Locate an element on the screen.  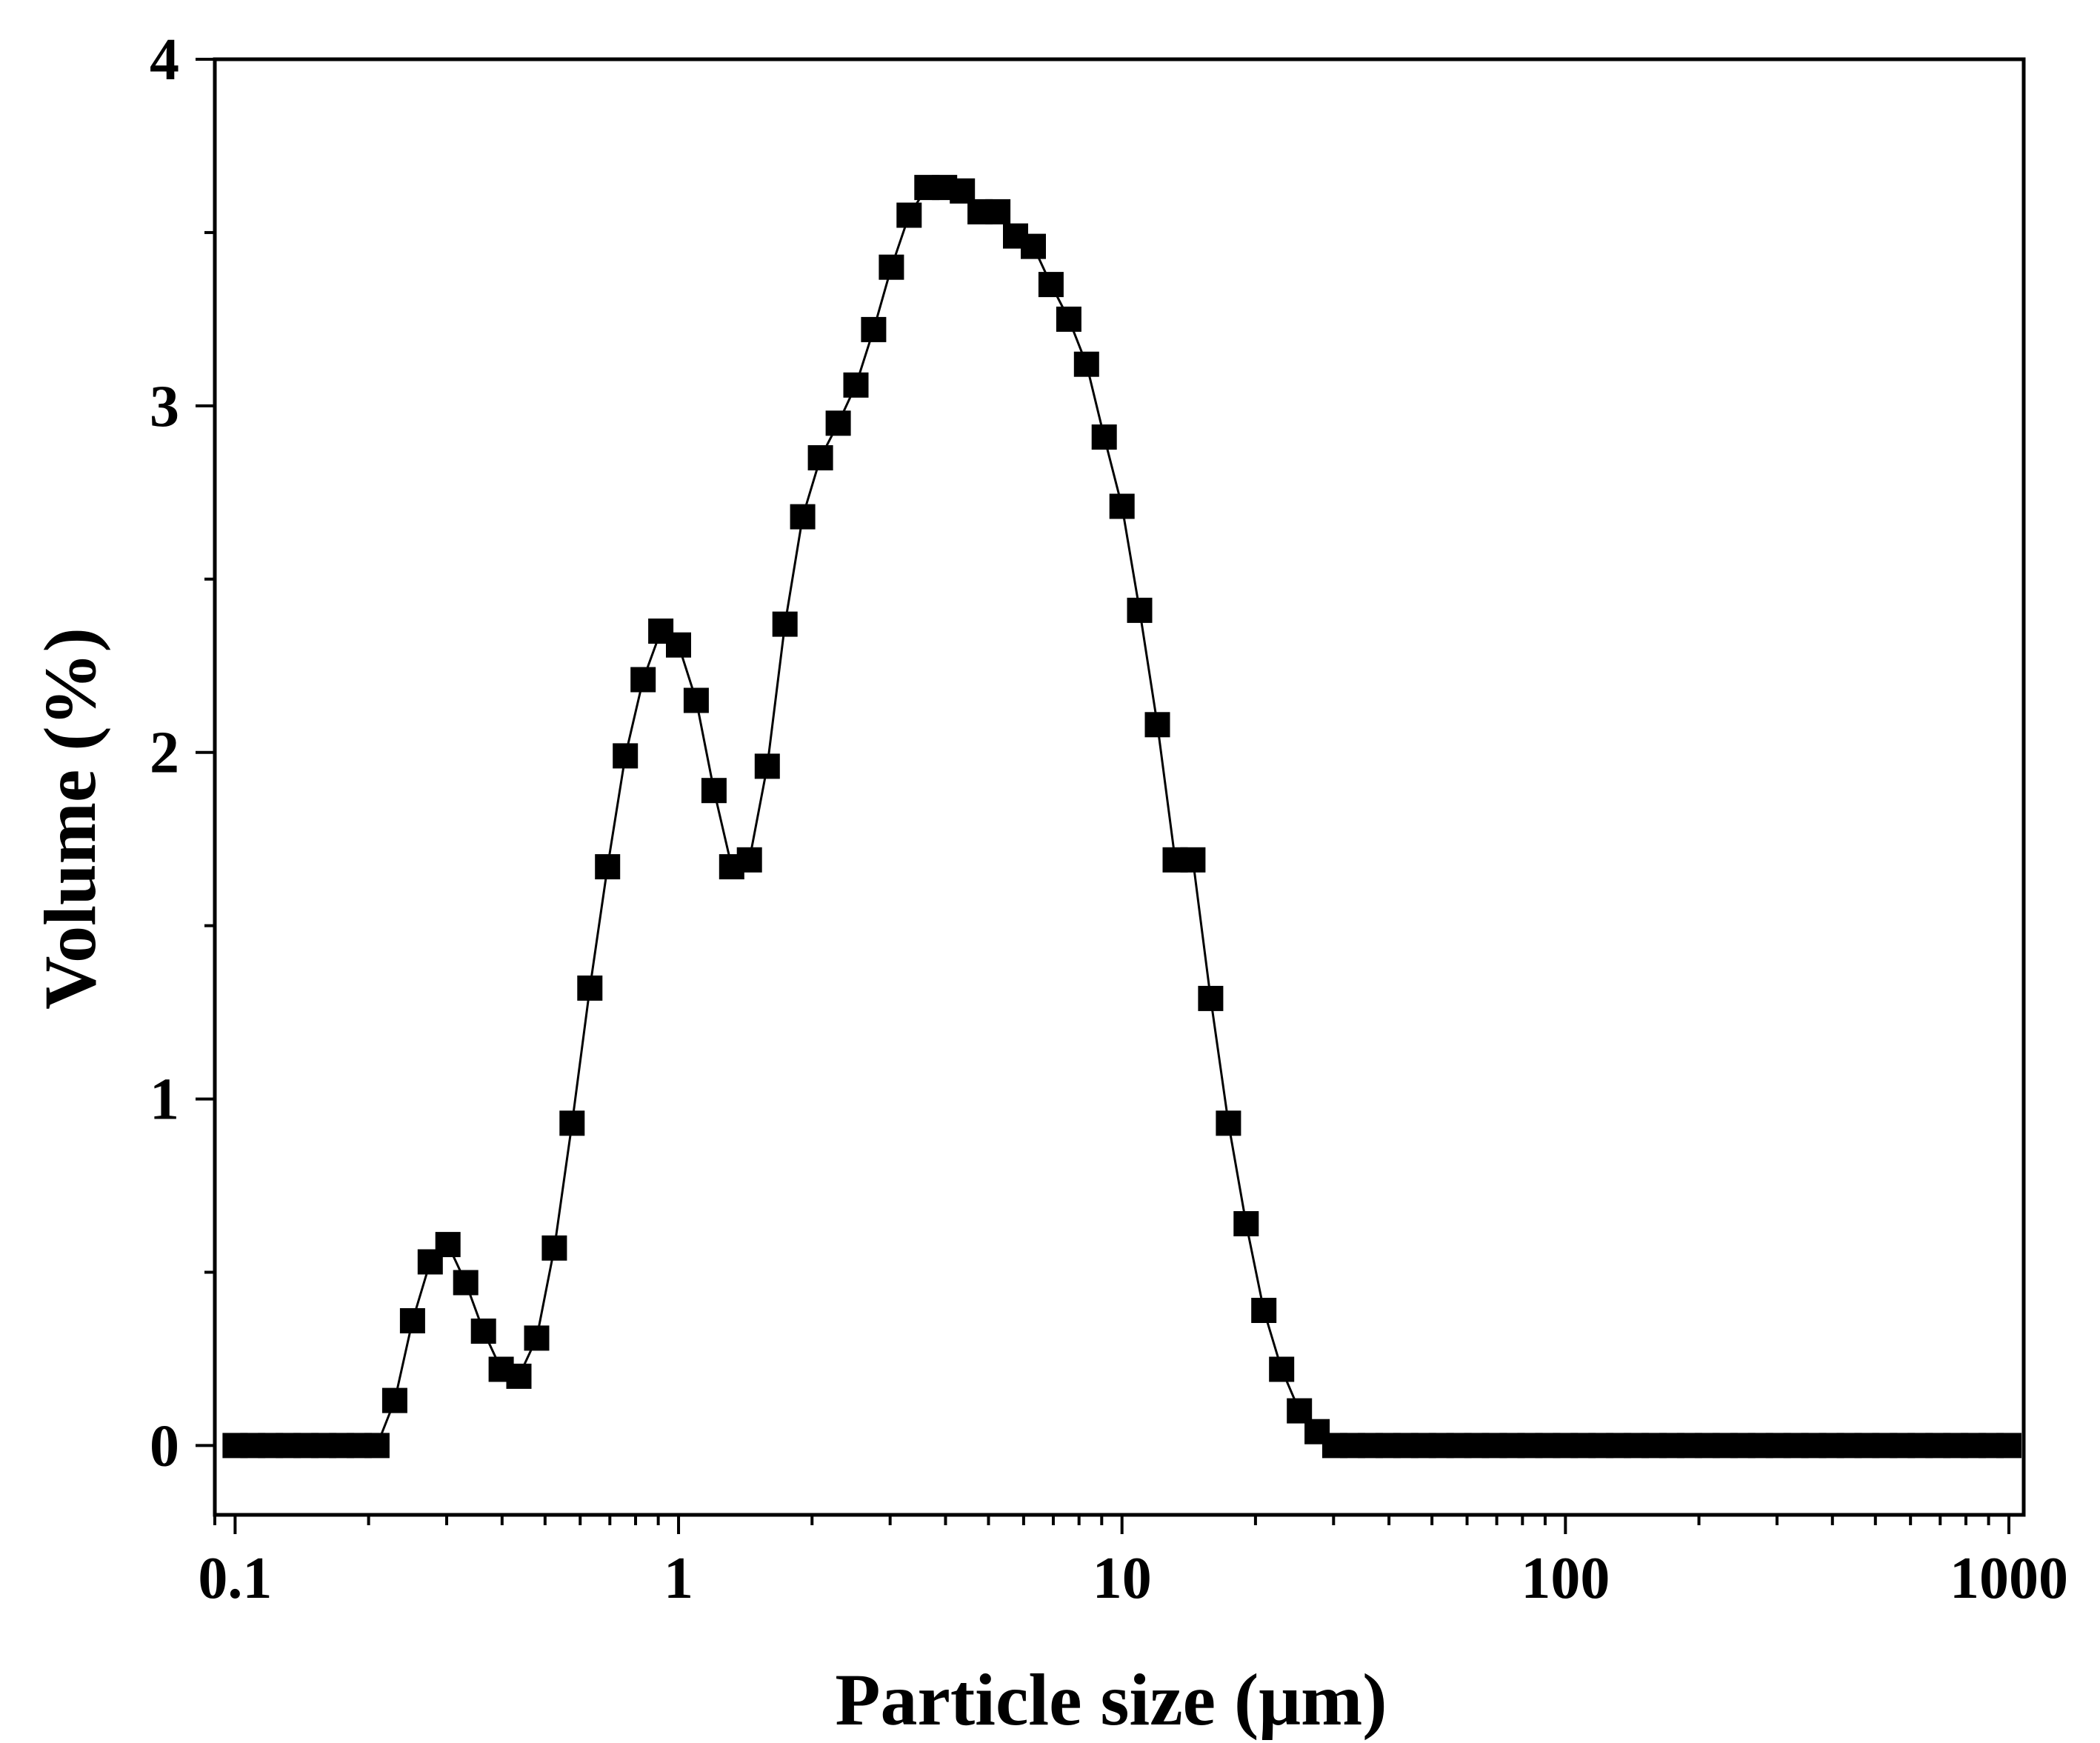
y-tick-label: 0 is located at coordinates (164, 1446).